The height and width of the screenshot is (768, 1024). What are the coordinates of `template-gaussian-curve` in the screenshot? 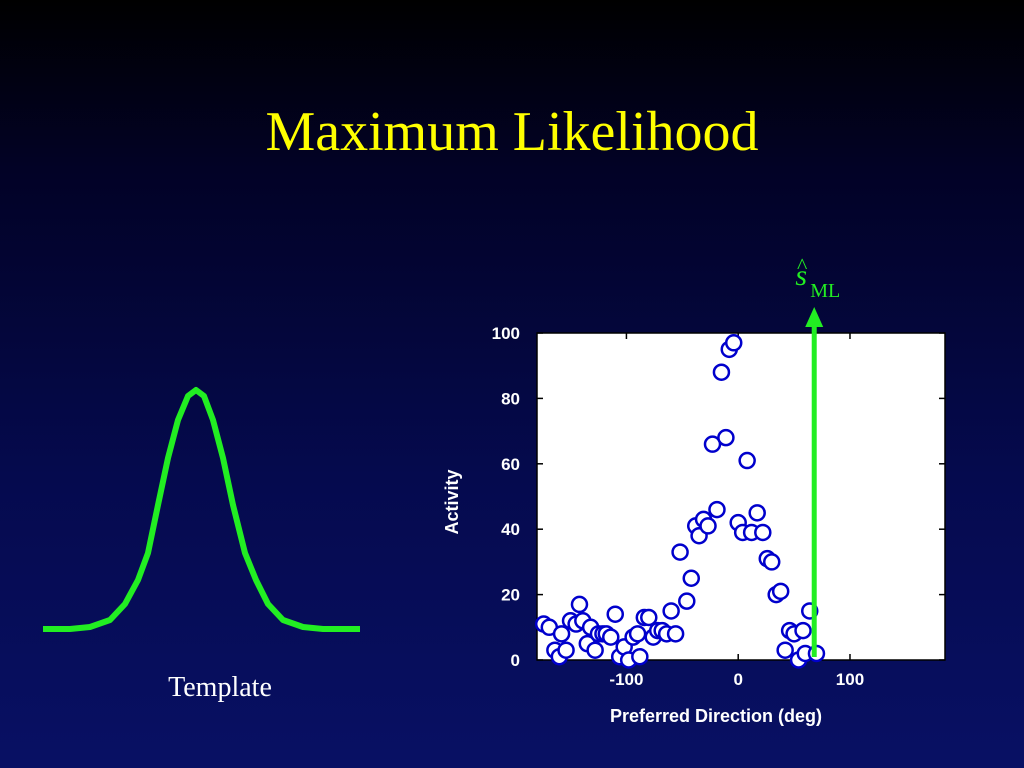 It's located at (201, 509).